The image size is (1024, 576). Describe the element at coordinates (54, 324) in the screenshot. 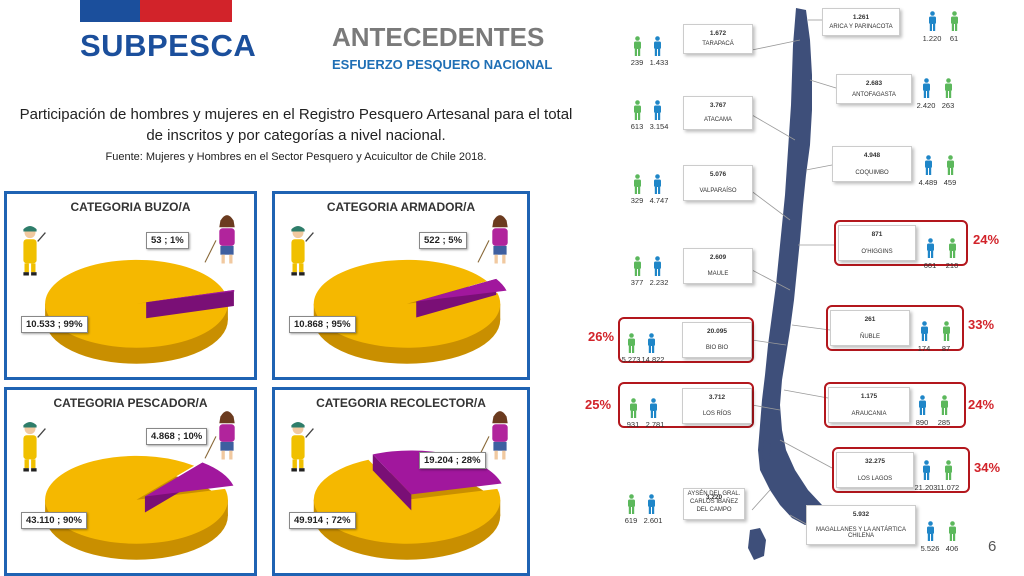

I see `pie-label-hombres: 10.533 ; 99%` at that location.